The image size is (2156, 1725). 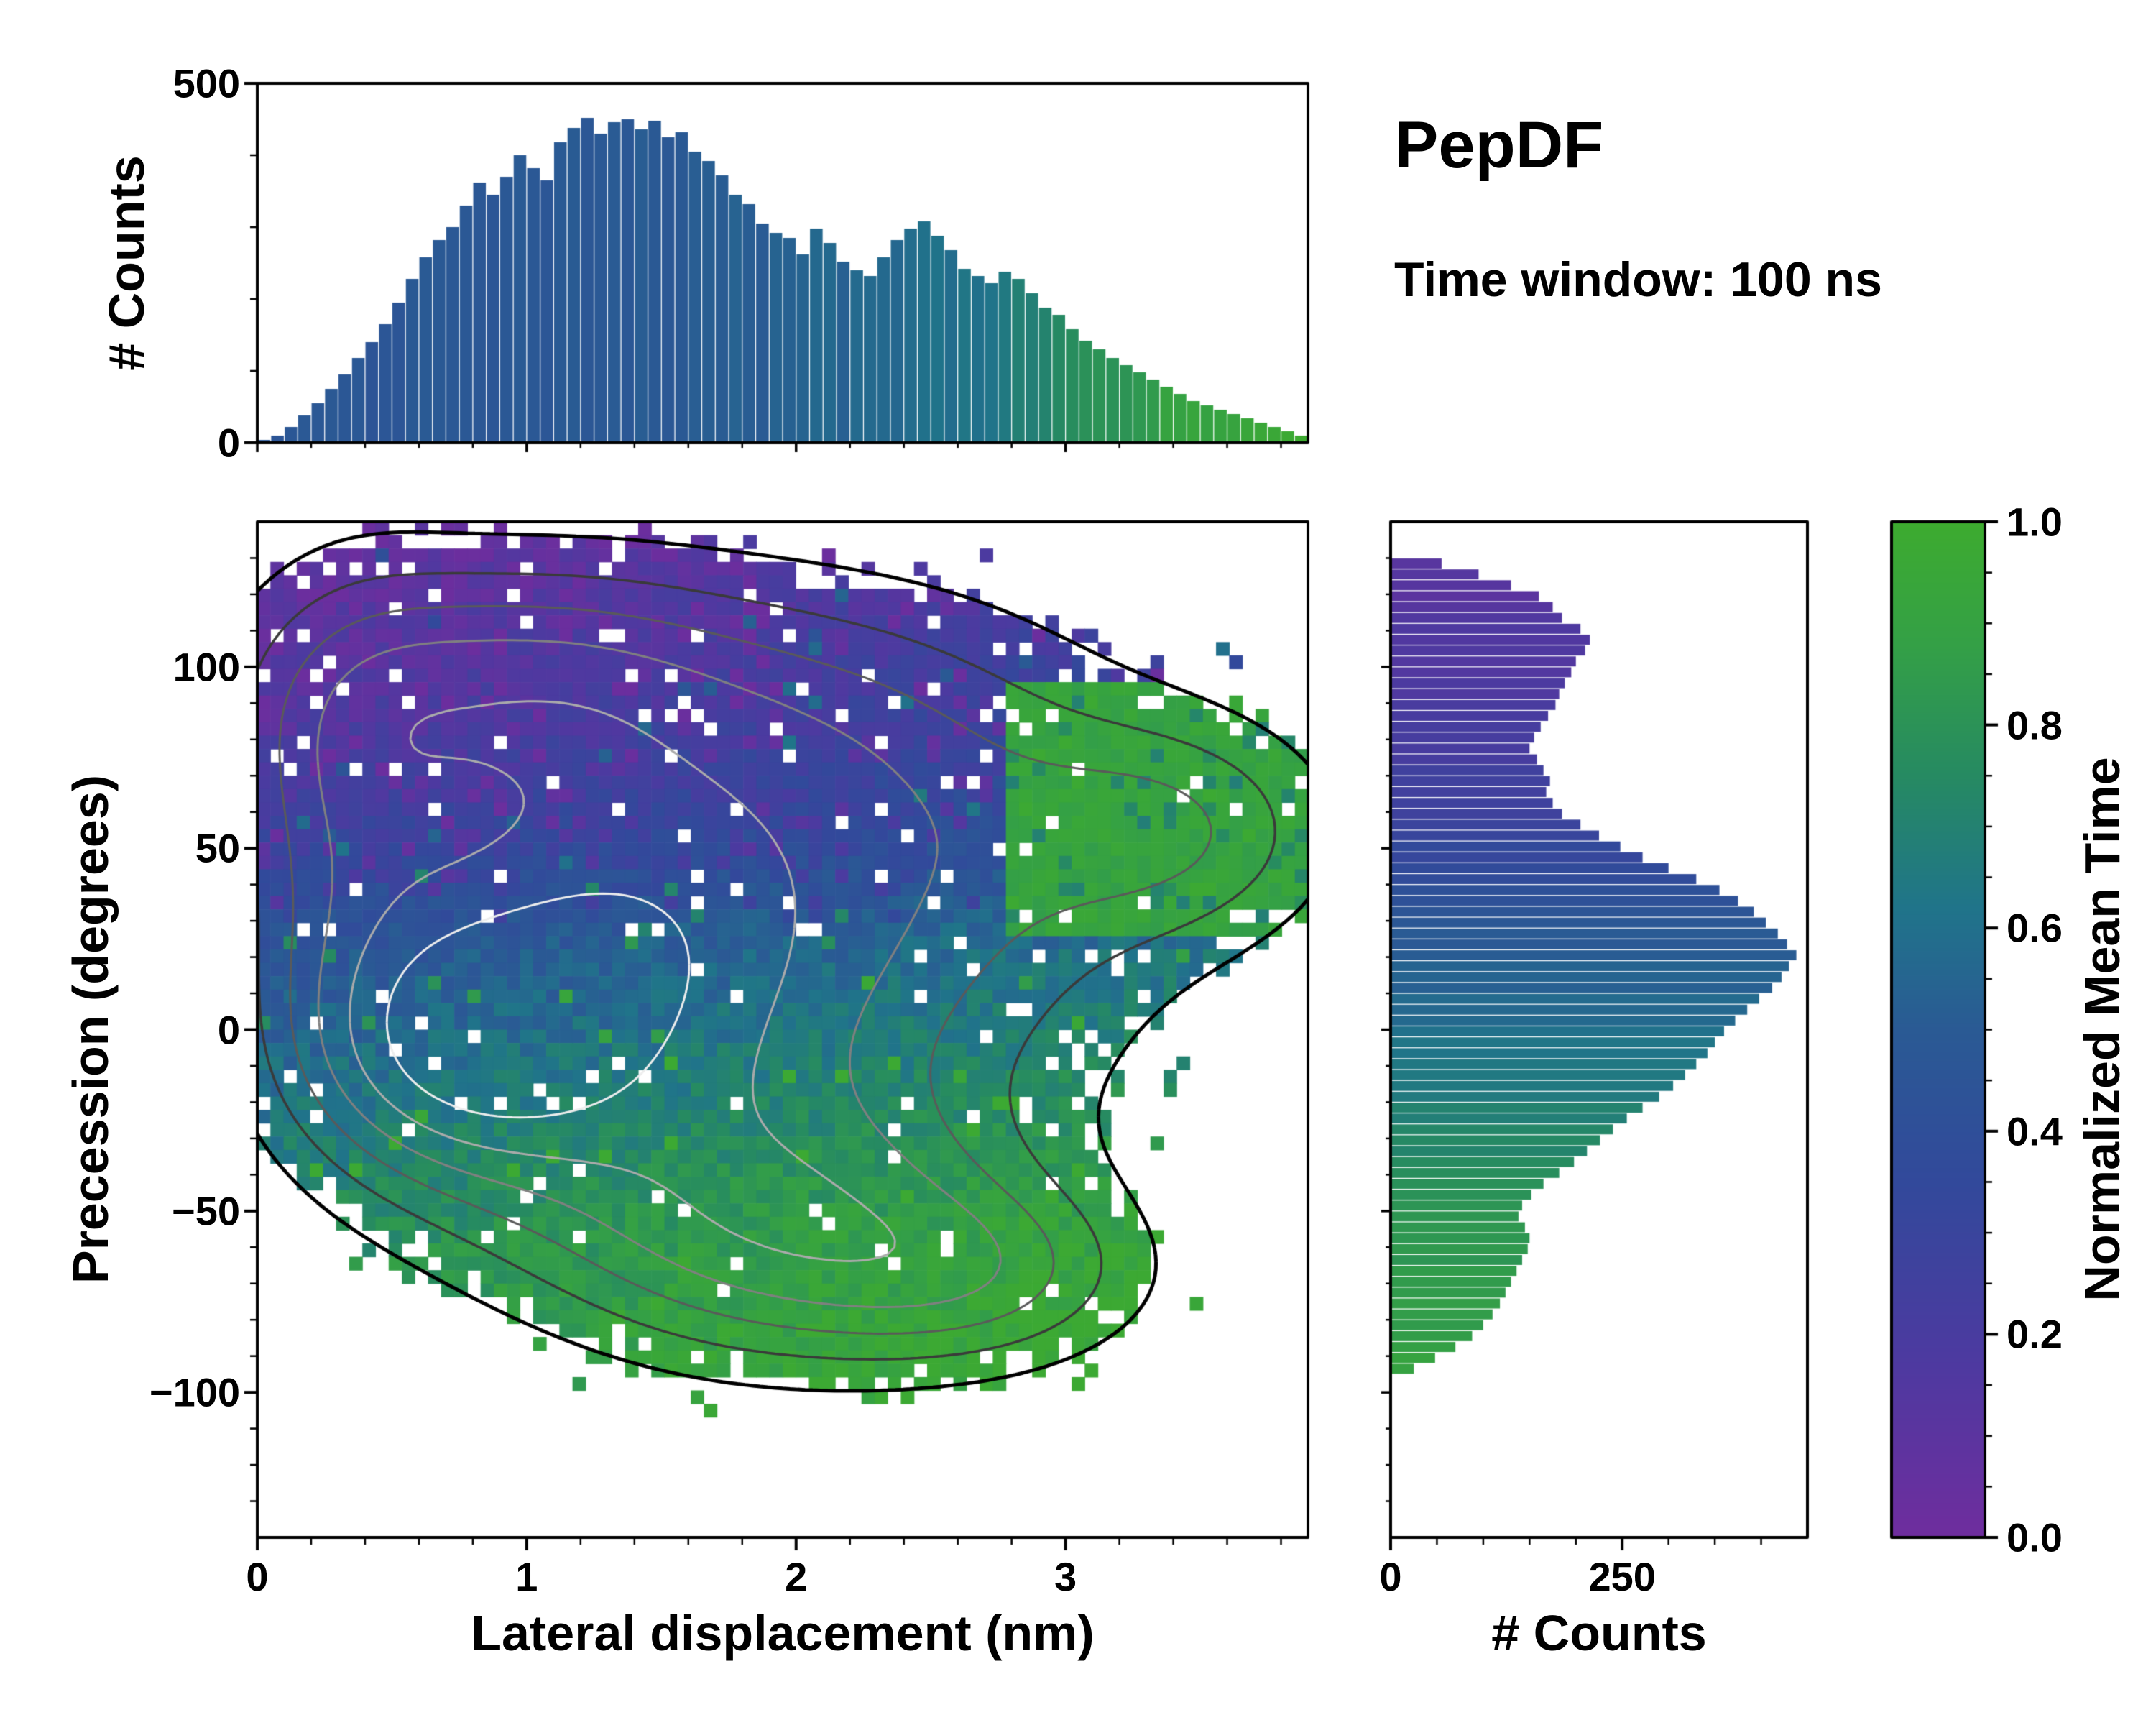 I want to click on main-xtick-label: 3, so click(x=1065, y=1576).